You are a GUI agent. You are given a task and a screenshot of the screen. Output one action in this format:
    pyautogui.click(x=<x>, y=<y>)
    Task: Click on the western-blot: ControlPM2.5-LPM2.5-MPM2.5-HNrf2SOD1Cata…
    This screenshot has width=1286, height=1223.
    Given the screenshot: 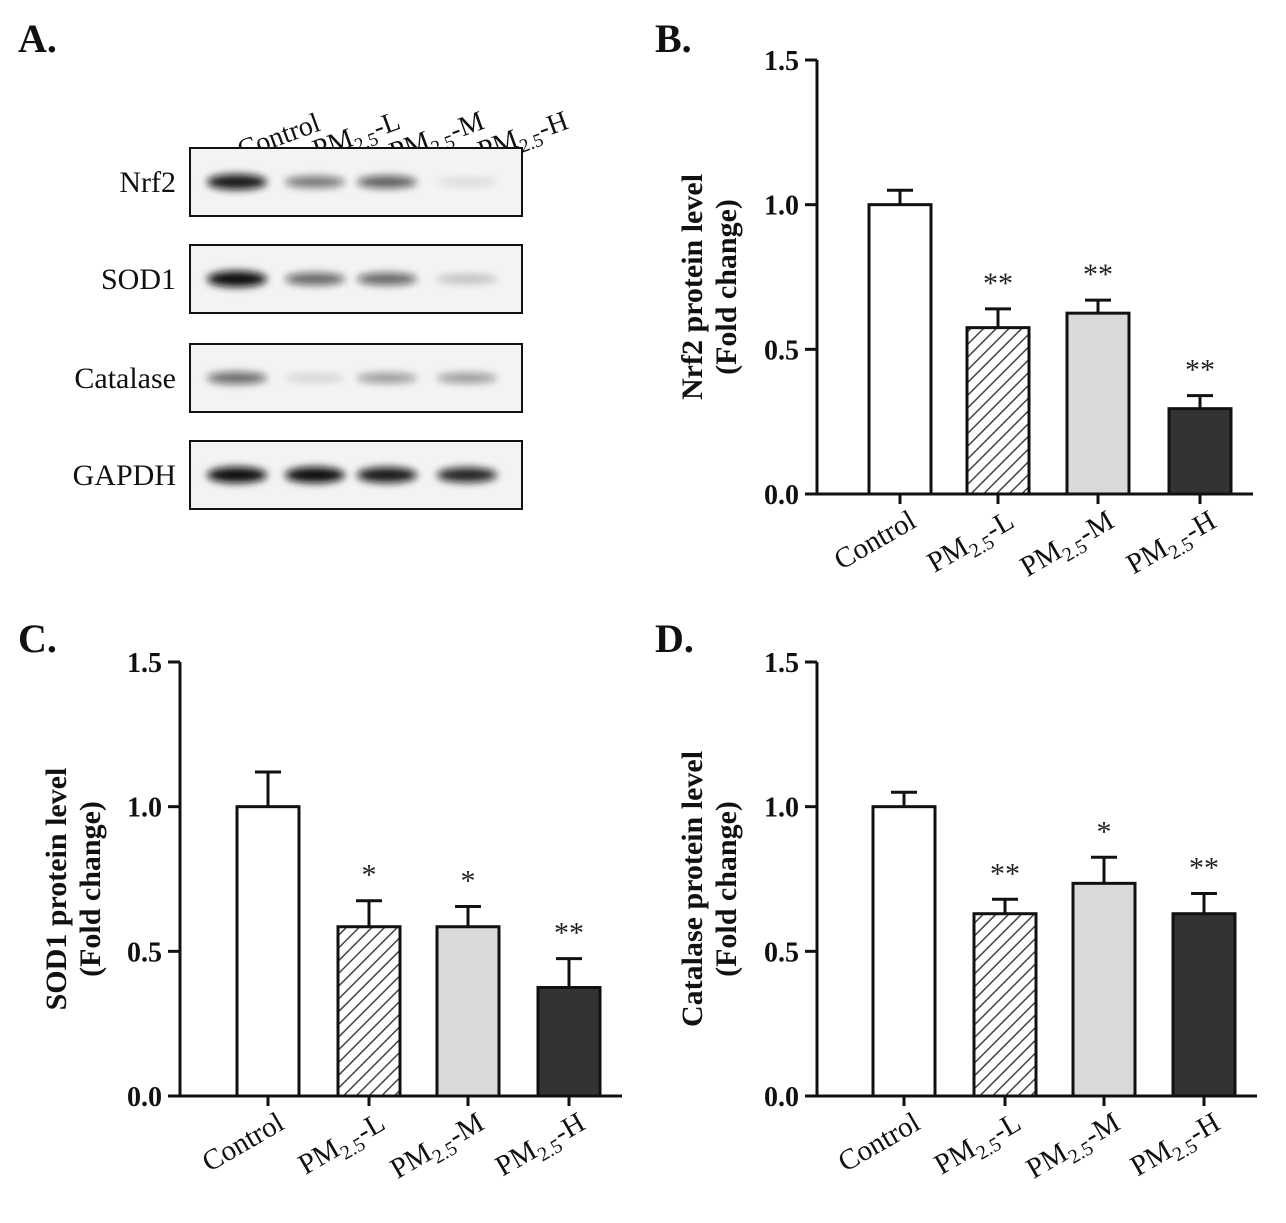 What is the action you would take?
    pyautogui.click(x=322, y=307)
    